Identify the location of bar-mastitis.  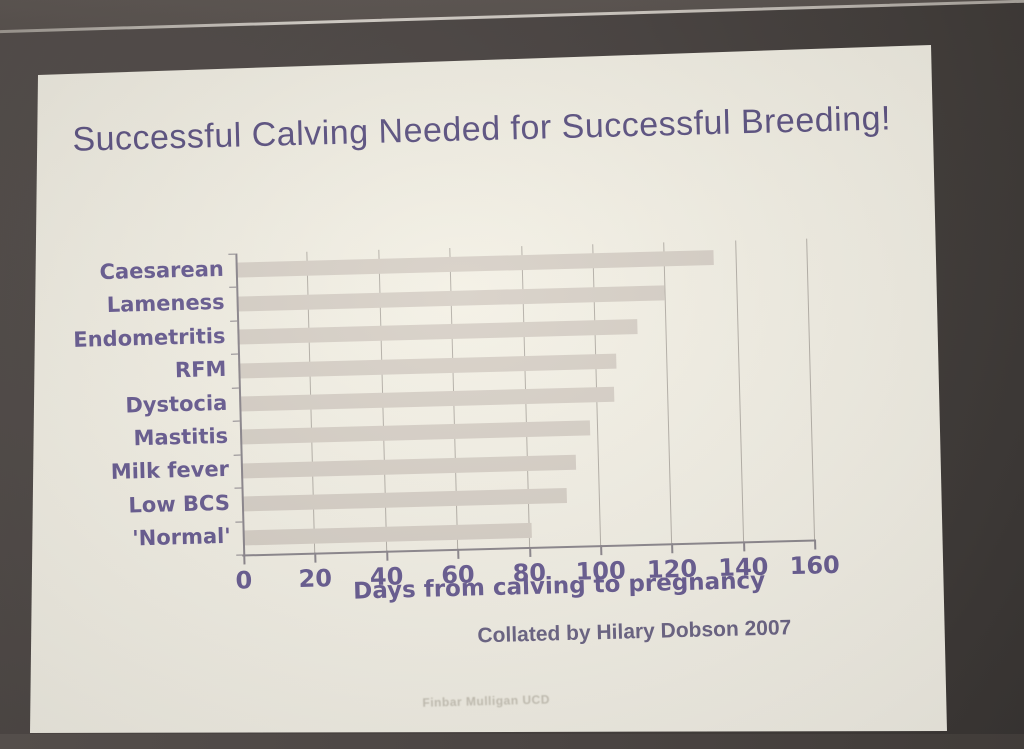
(414, 432).